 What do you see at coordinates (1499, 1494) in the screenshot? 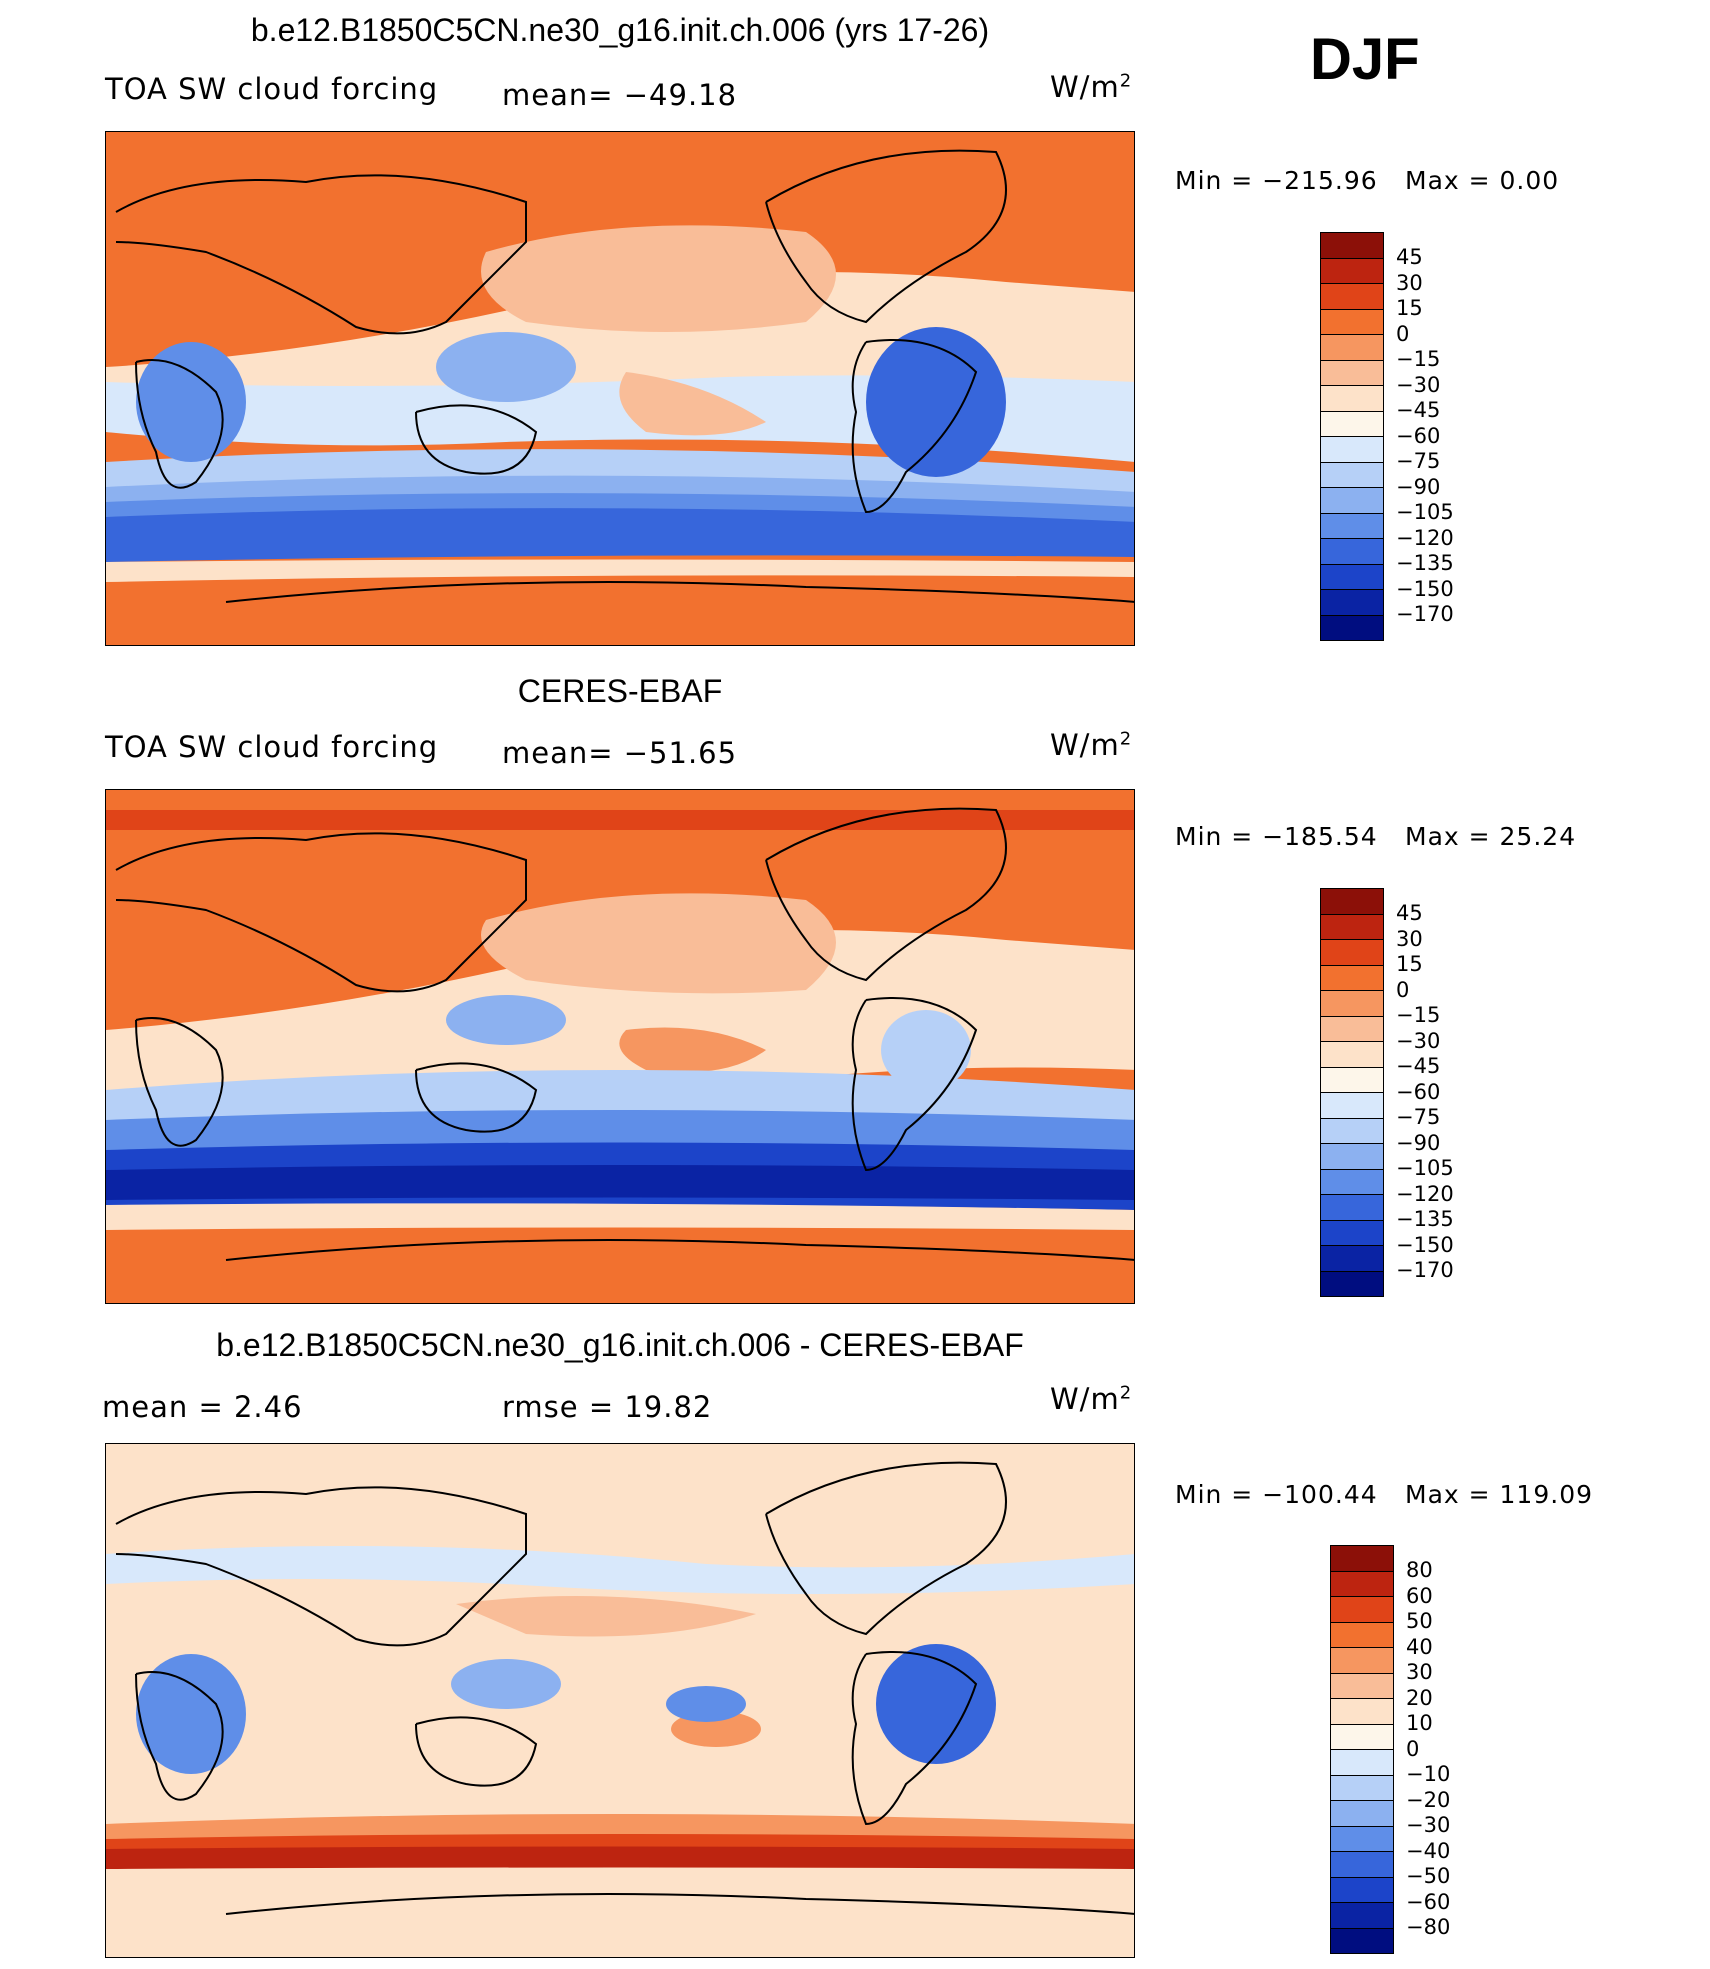
I see `panel-3-max-label: Max = 119.09` at bounding box center [1499, 1494].